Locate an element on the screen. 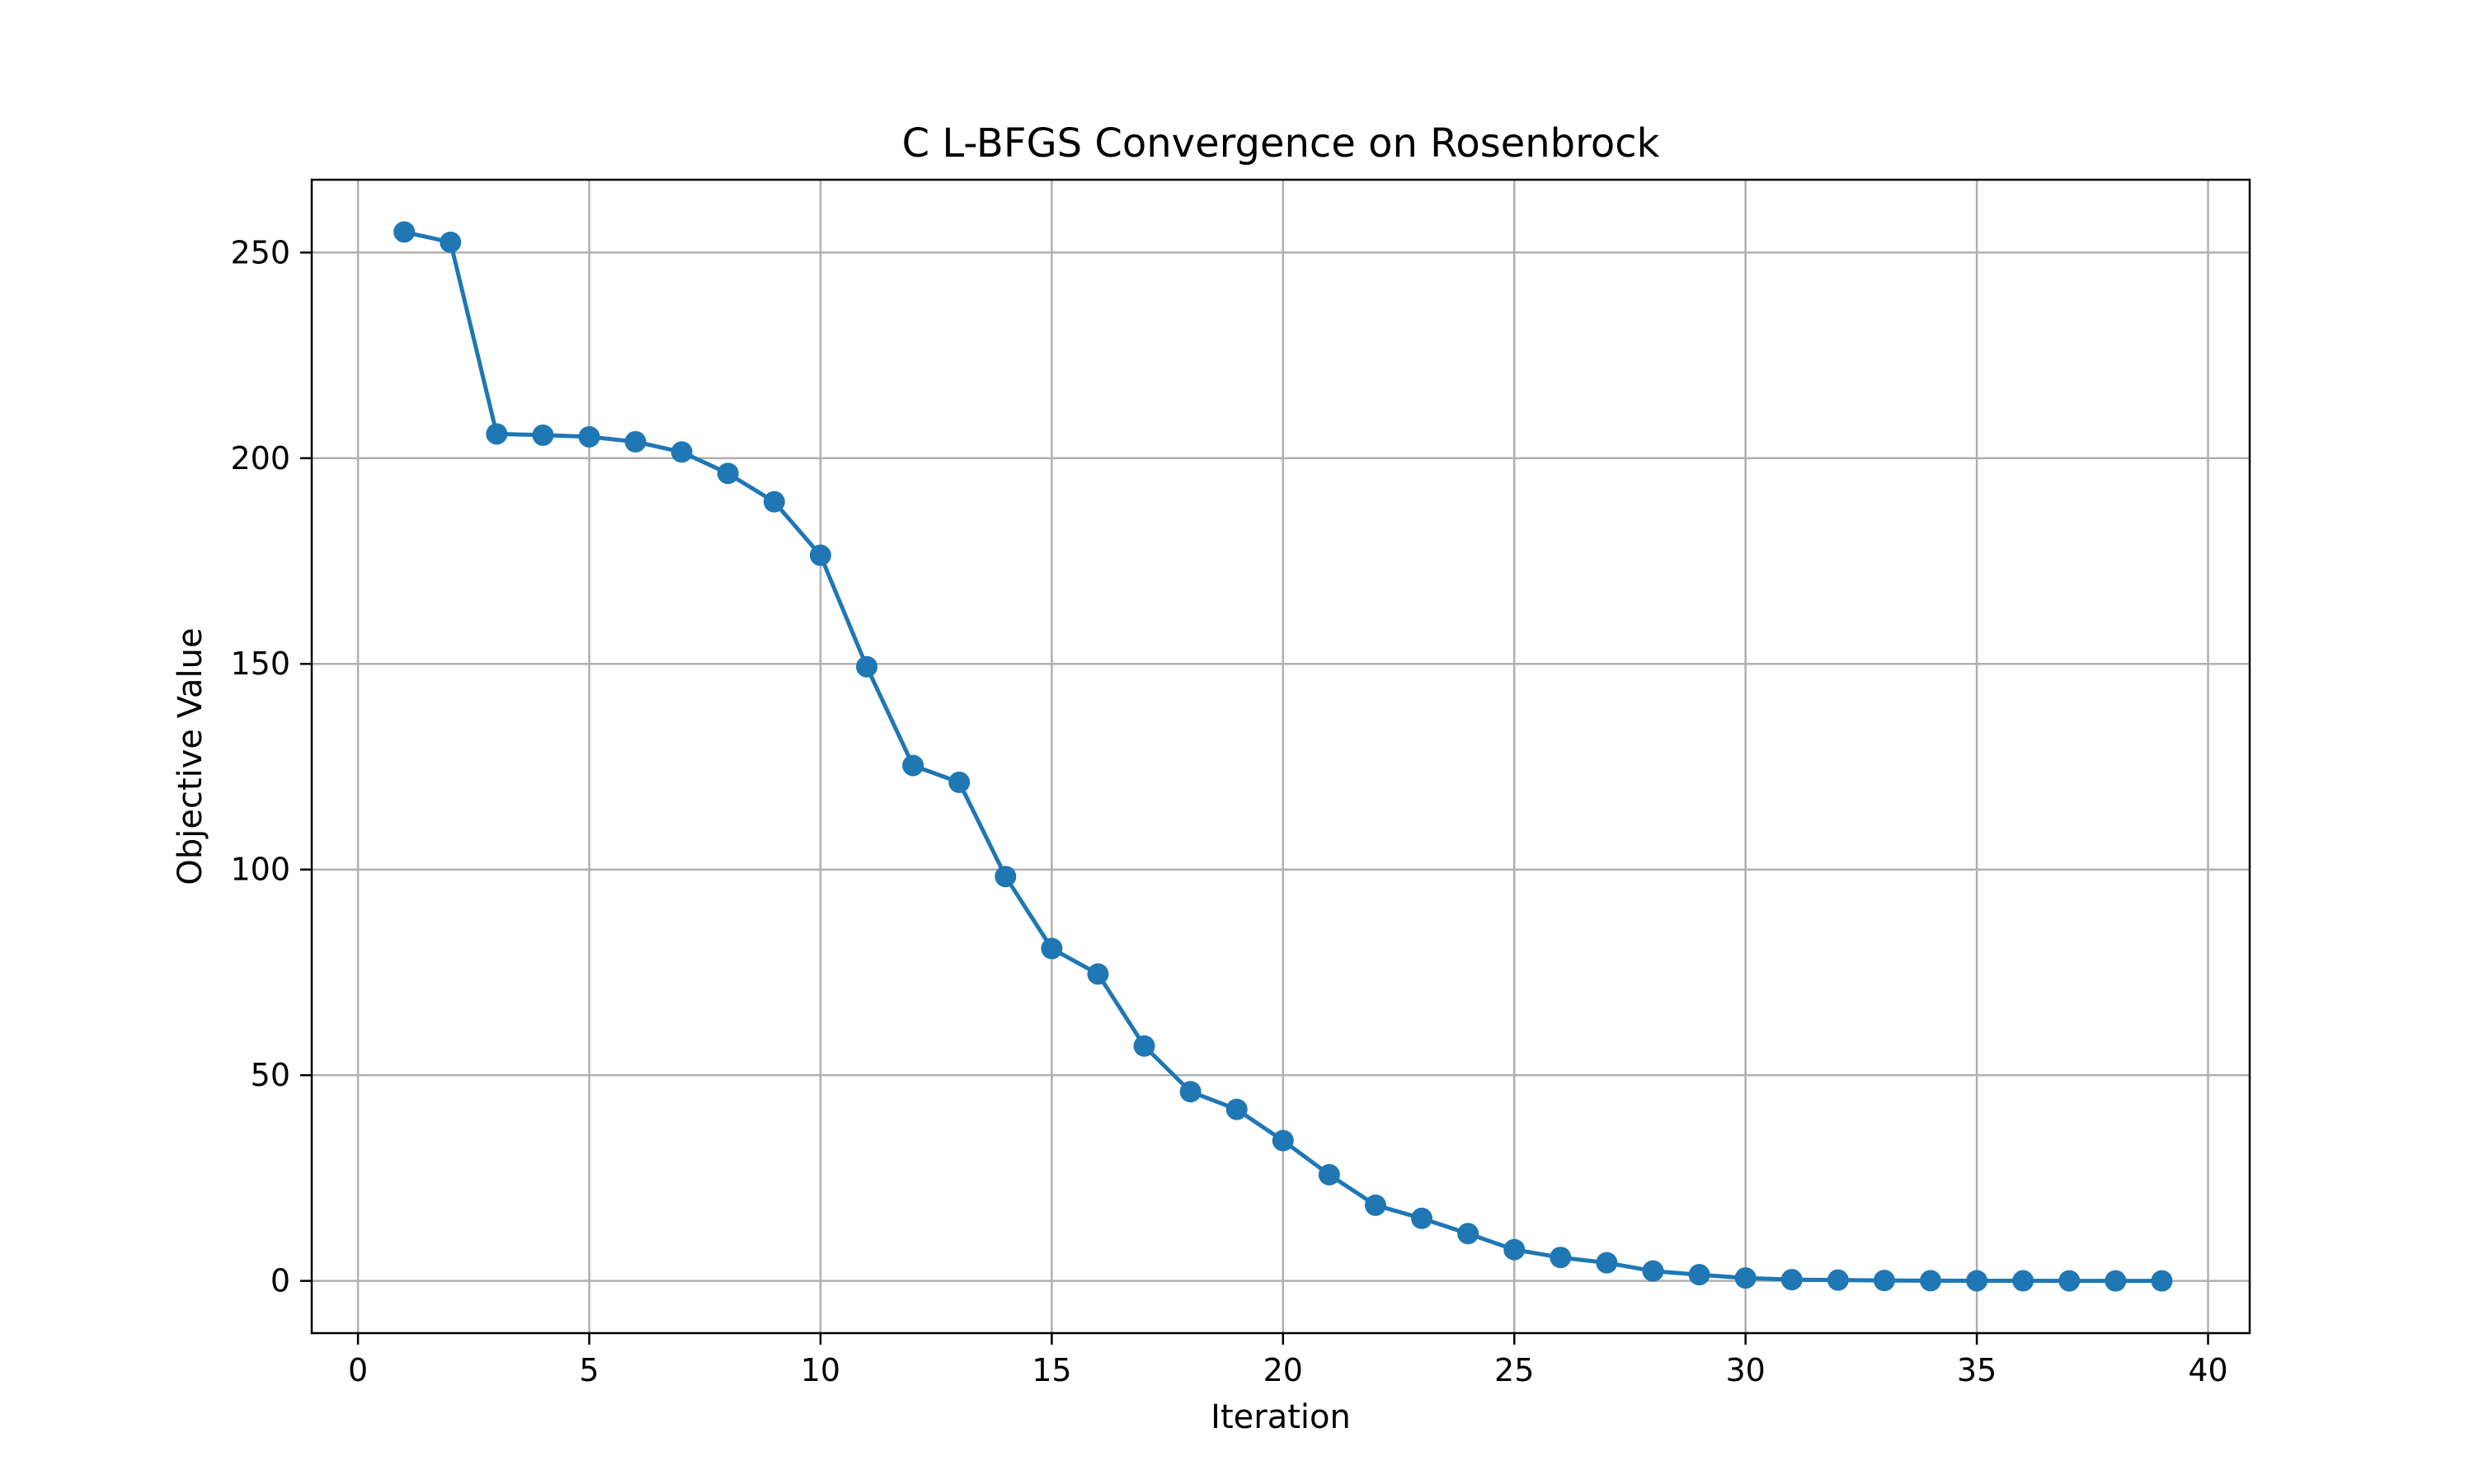 This screenshot has height=1484, width=2474. y-tick-label: 100 is located at coordinates (260, 870).